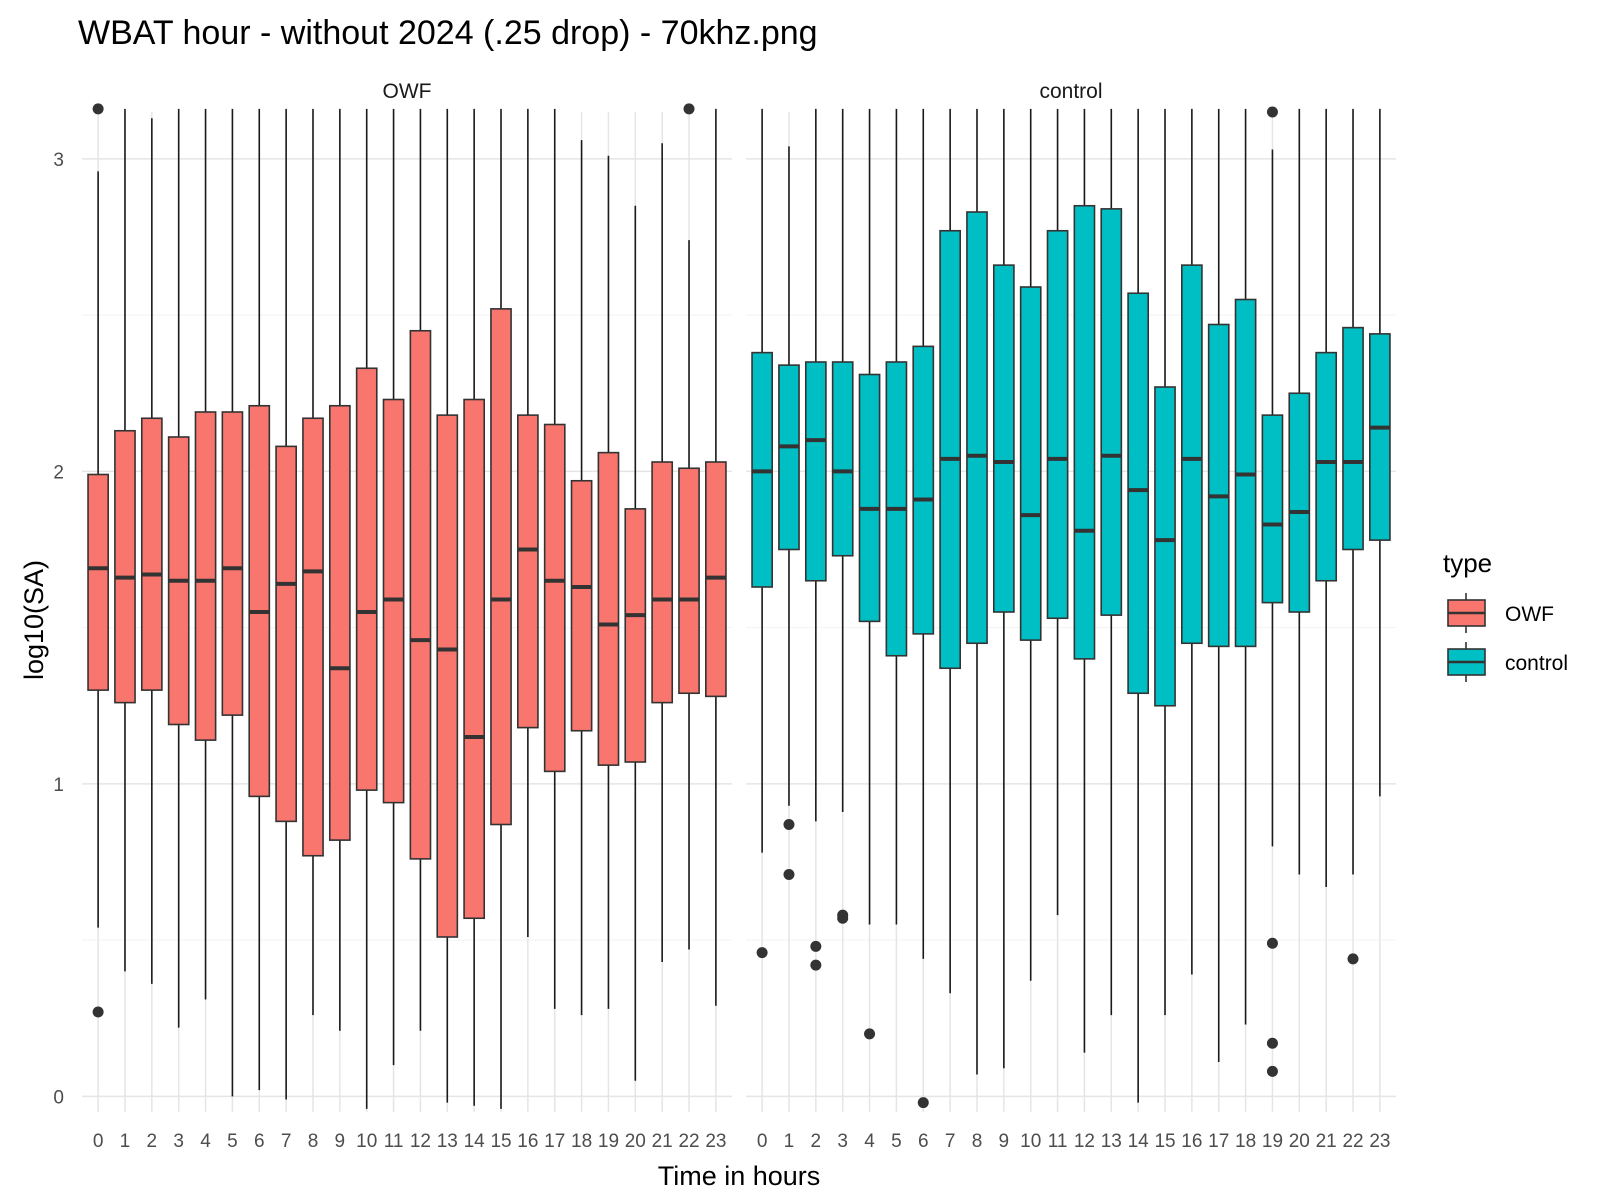 The width and height of the screenshot is (1600, 1200). Describe the element at coordinates (923, 1141) in the screenshot. I see `x-tick-label: 6` at that location.